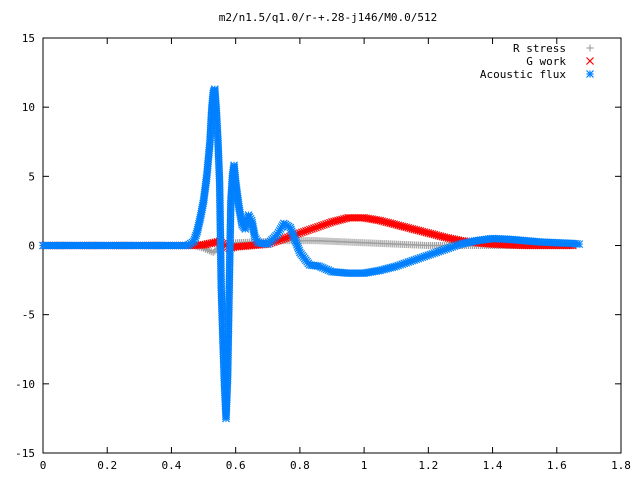 The image size is (640, 480). Describe the element at coordinates (236, 465) in the screenshot. I see `x-tick-label: 0.6` at that location.